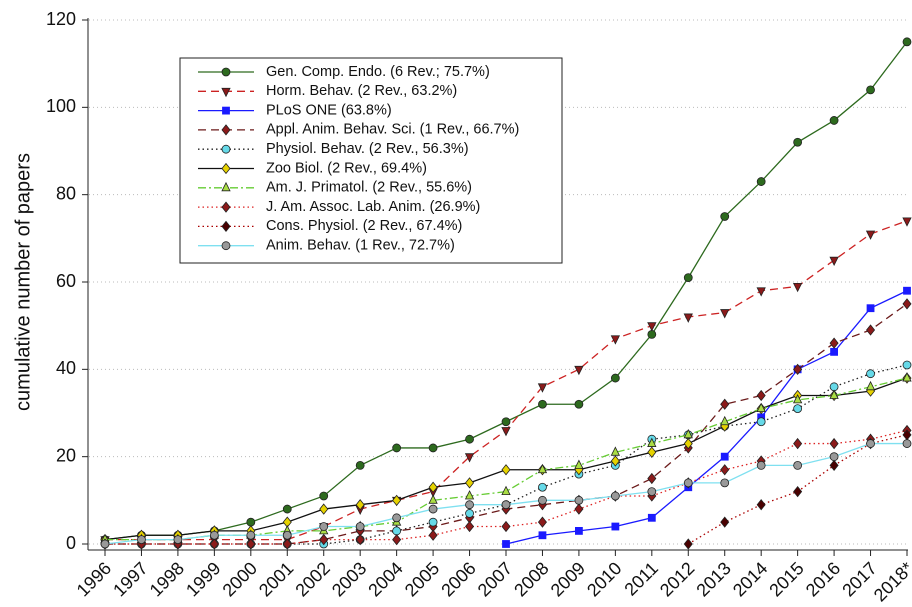  I want to click on x-tick-label: 1999, so click(203, 579).